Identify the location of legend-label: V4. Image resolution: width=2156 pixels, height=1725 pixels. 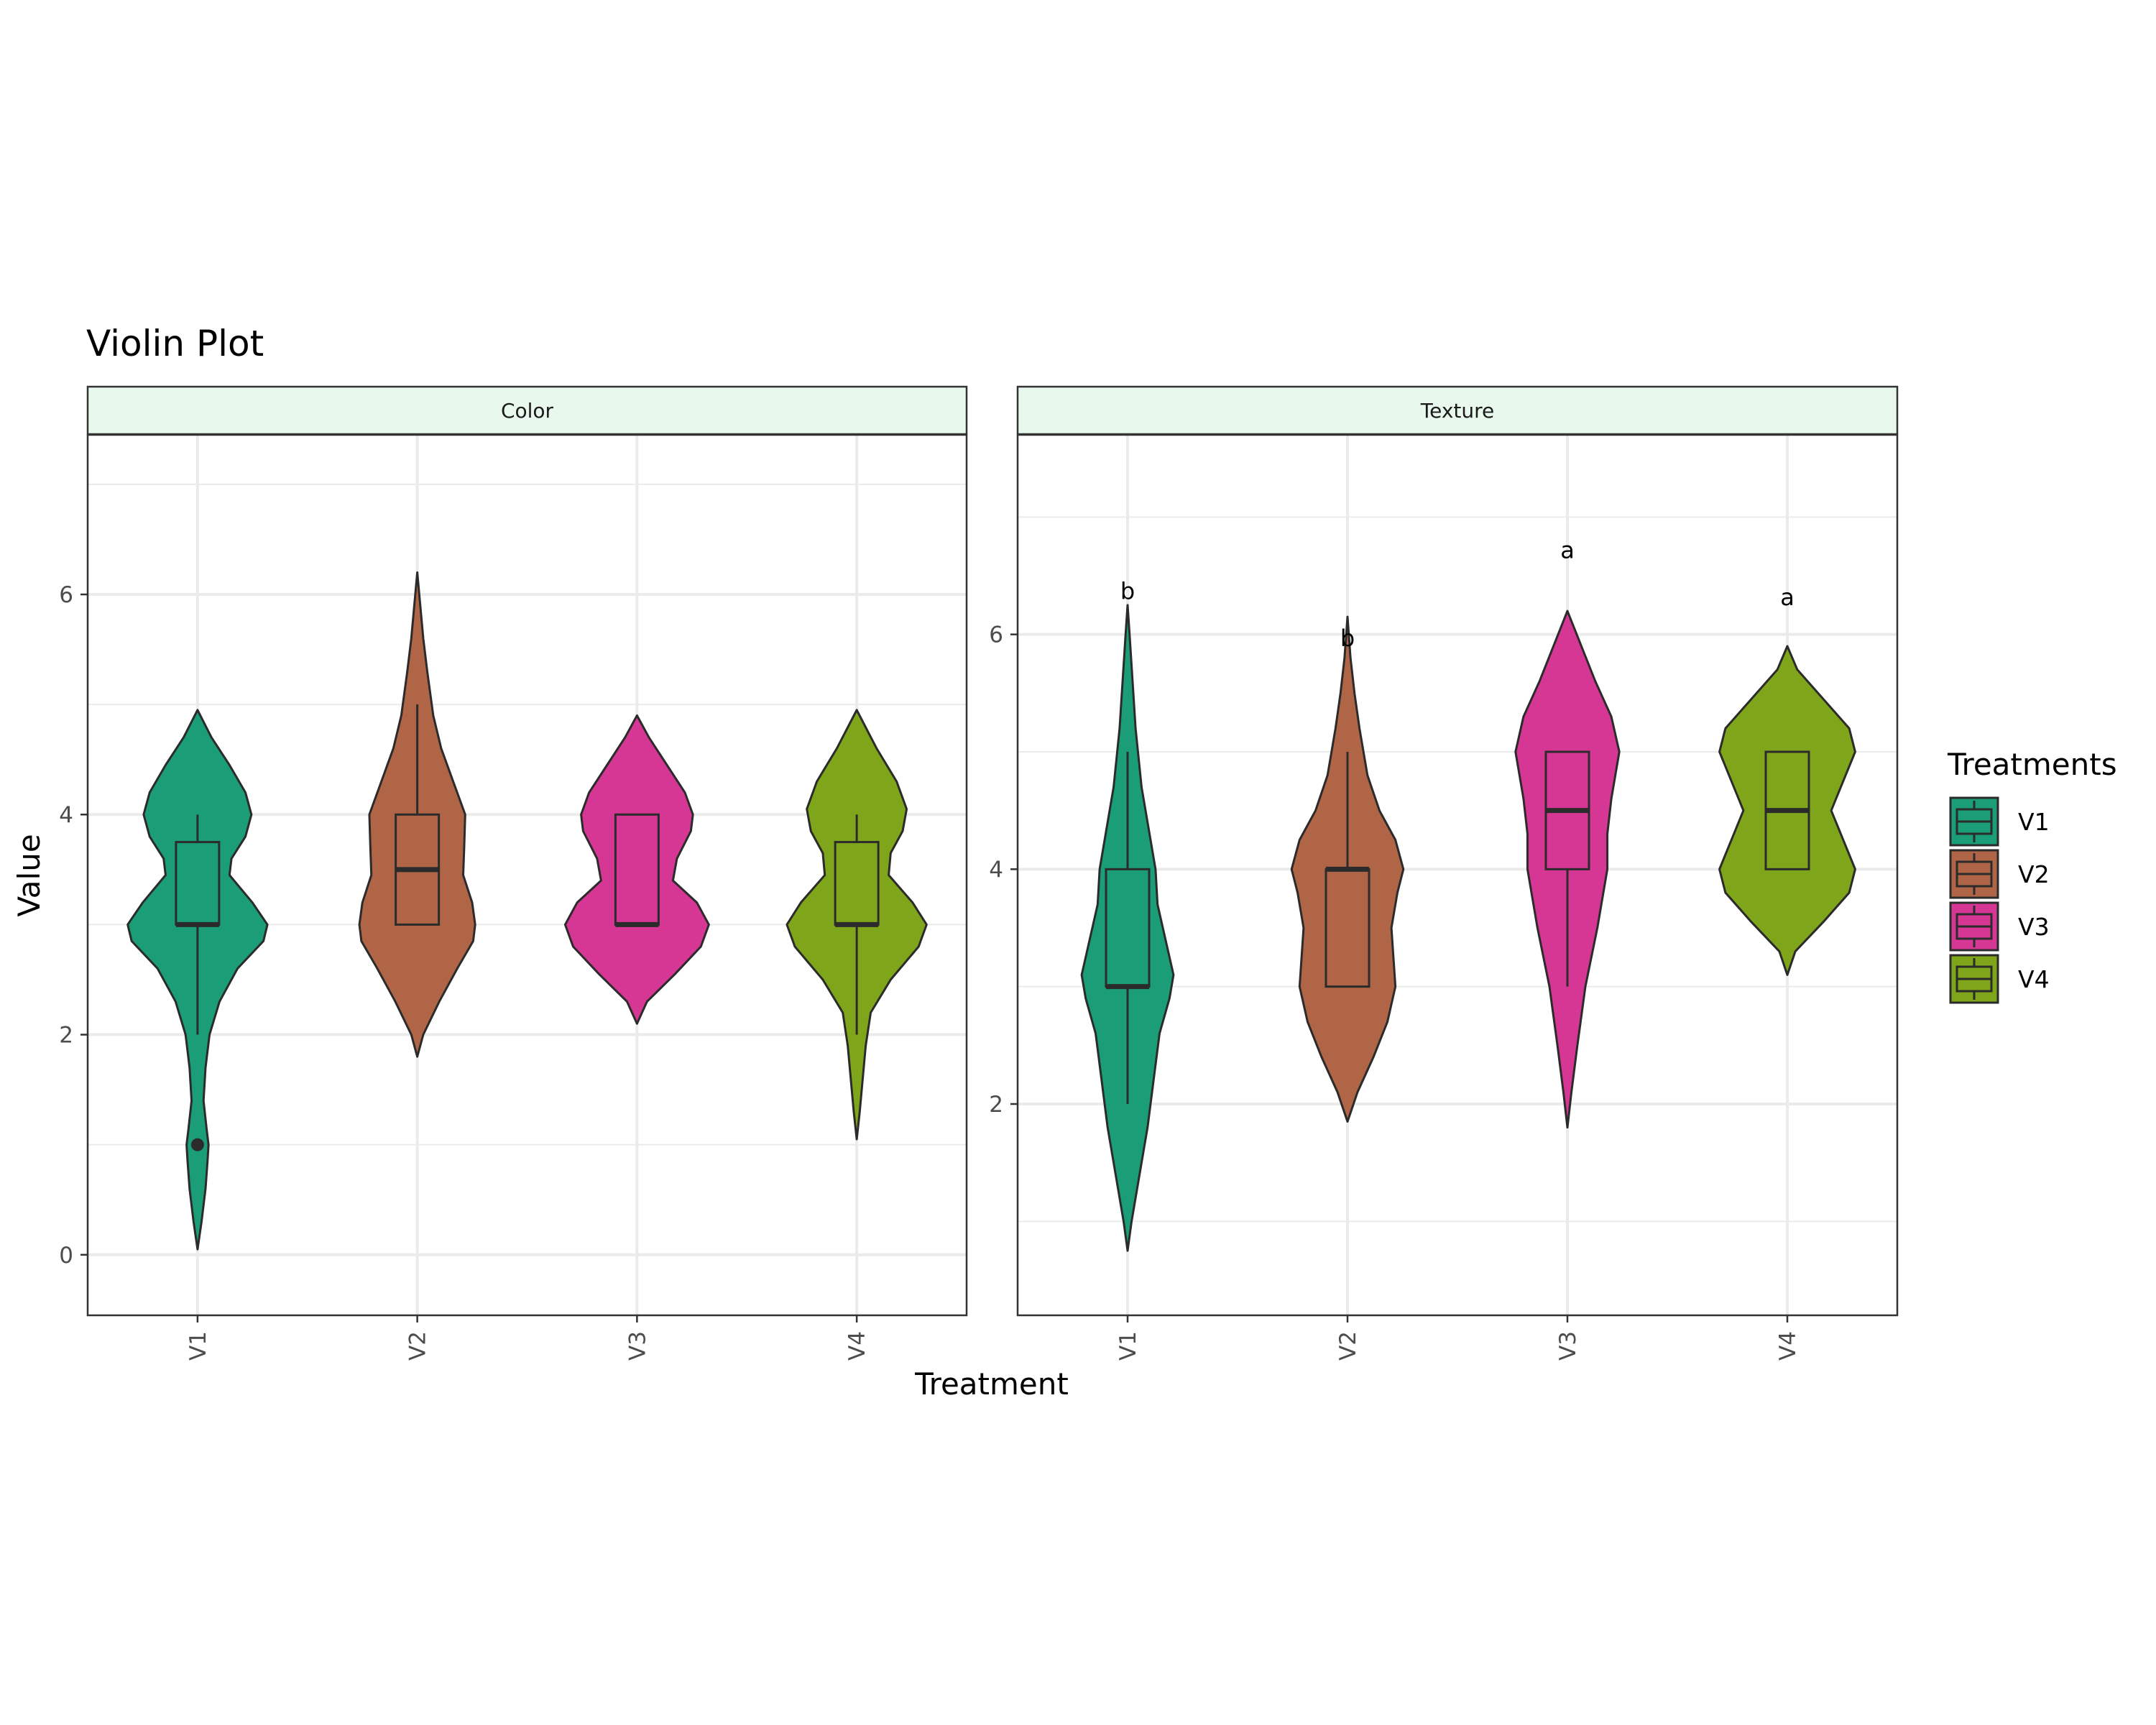
(2034, 979).